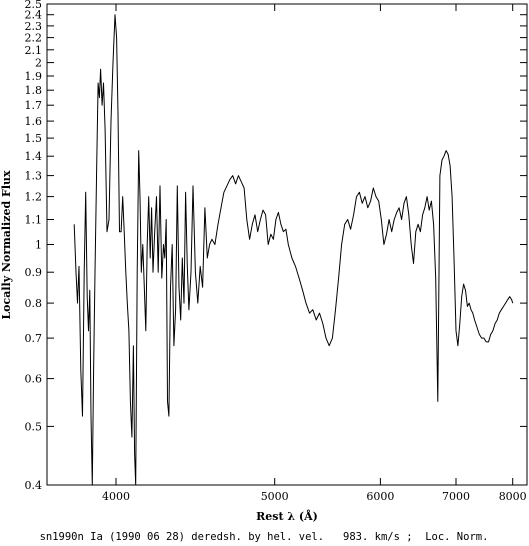 The image size is (529, 546). What do you see at coordinates (34, 485) in the screenshot?
I see `y-tick-label: 0.4` at bounding box center [34, 485].